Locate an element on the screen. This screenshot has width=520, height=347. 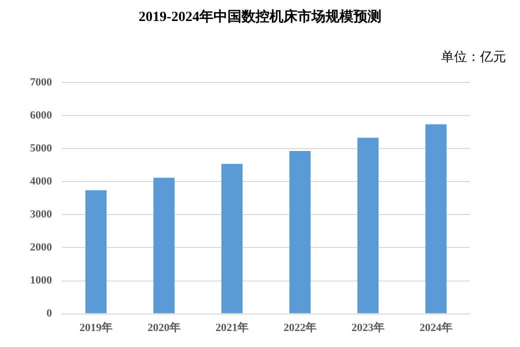
y-tick-label: 5000 is located at coordinates (41, 148).